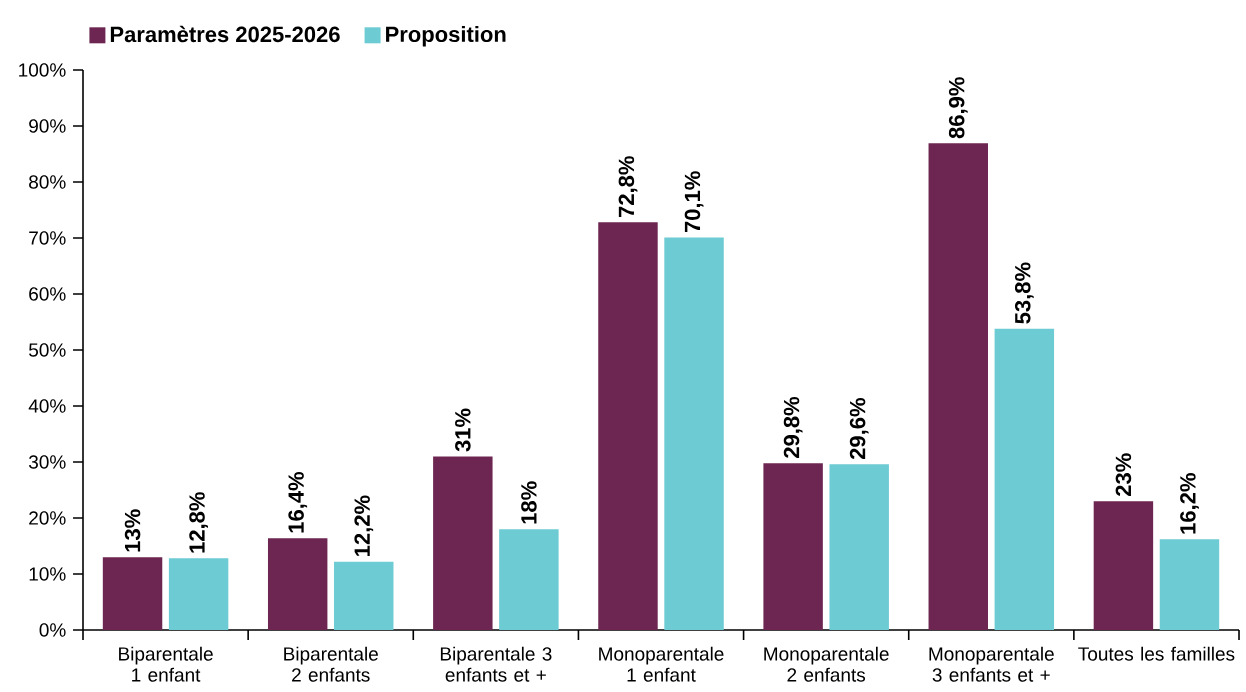  I want to click on y-tick-label: 100%, so click(42, 70).